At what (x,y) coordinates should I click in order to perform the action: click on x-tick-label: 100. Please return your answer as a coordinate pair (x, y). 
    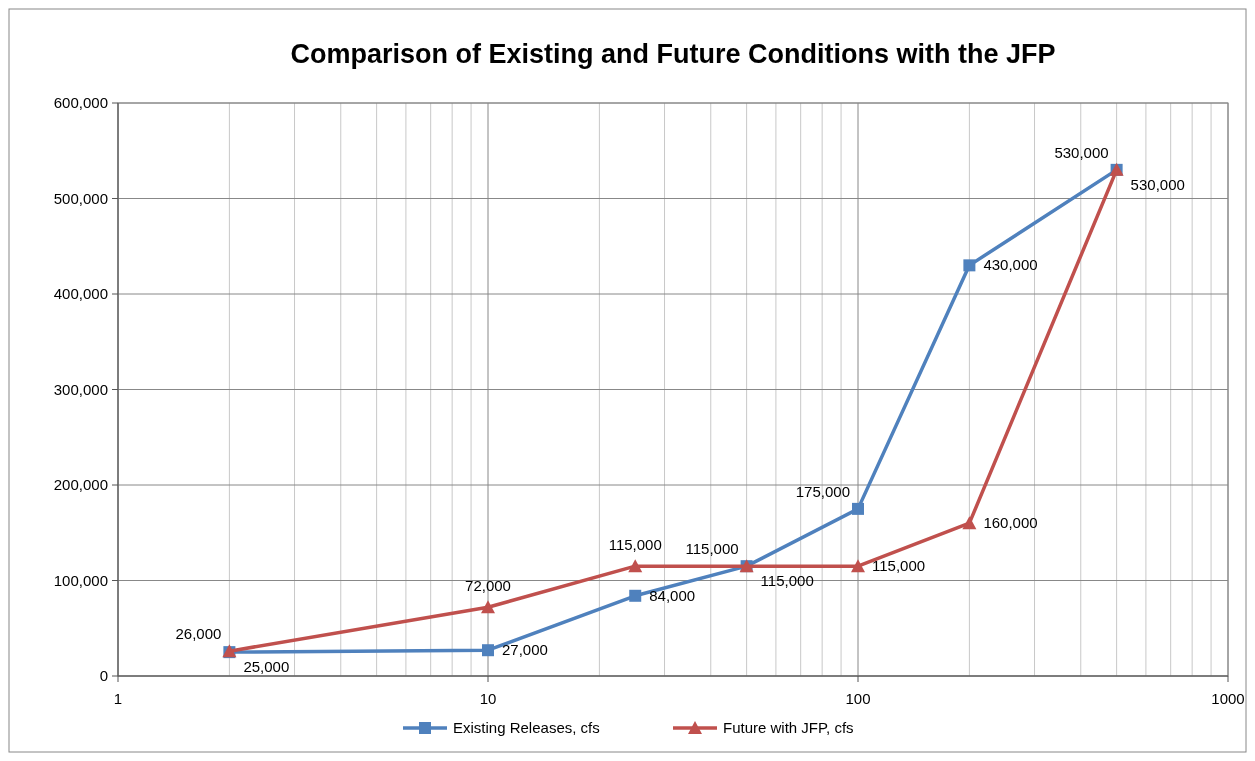
    Looking at the image, I should click on (858, 698).